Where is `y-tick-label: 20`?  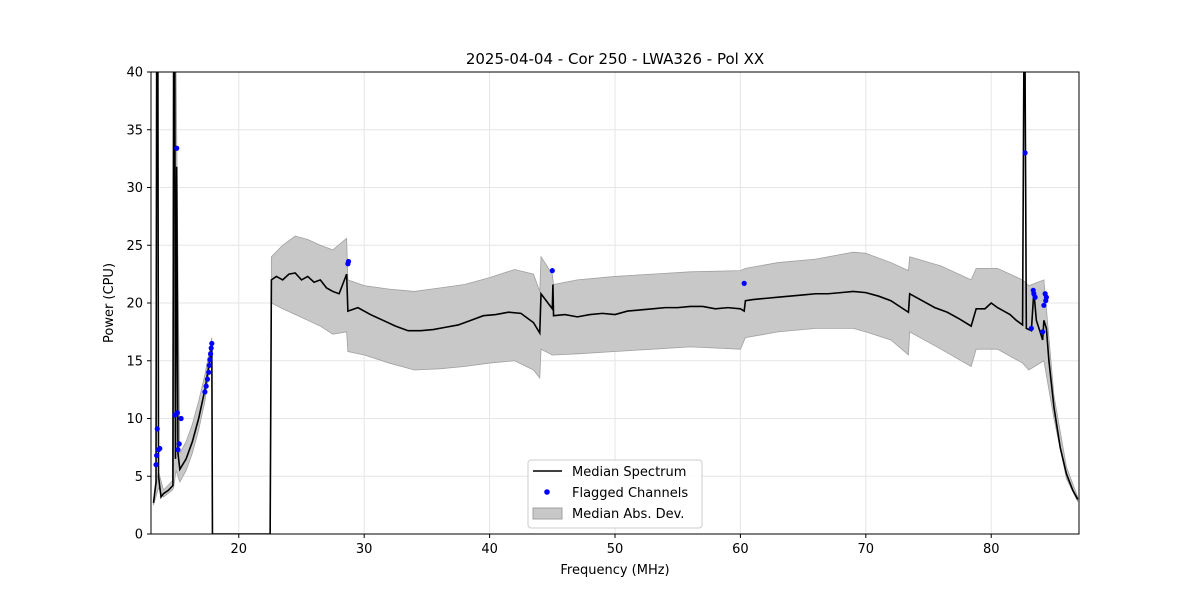
y-tick-label: 20 is located at coordinates (134, 304).